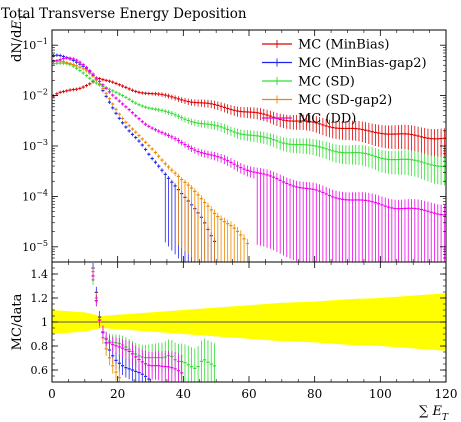 This screenshot has width=461, height=422. I want to click on y-tick-label-bottom: 0.8, so click(40, 346).